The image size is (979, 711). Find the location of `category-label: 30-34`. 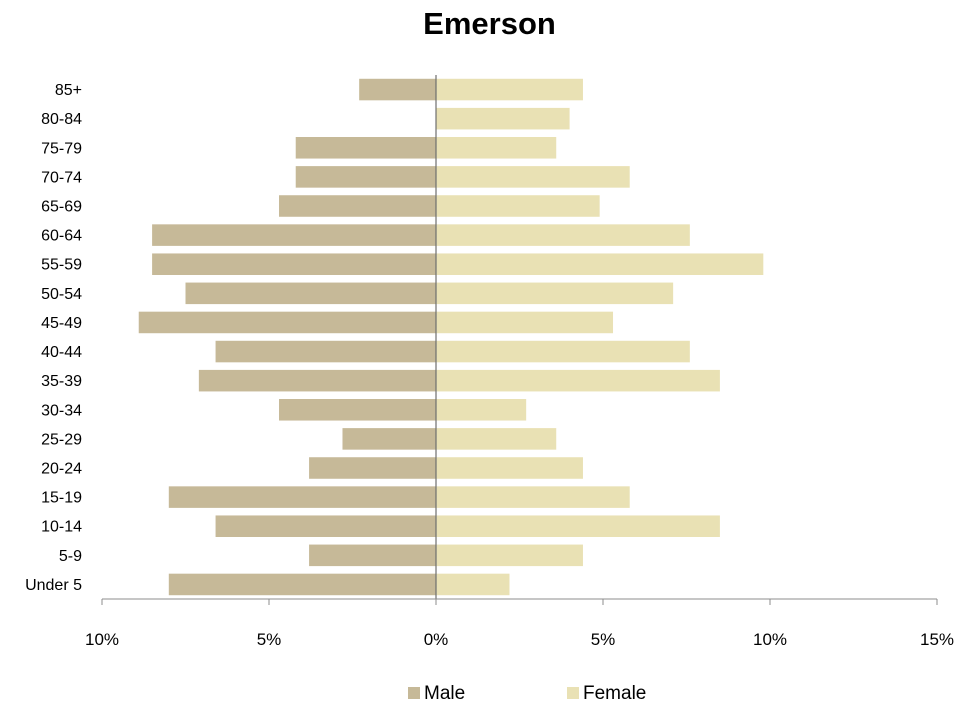

category-label: 30-34 is located at coordinates (61, 410).